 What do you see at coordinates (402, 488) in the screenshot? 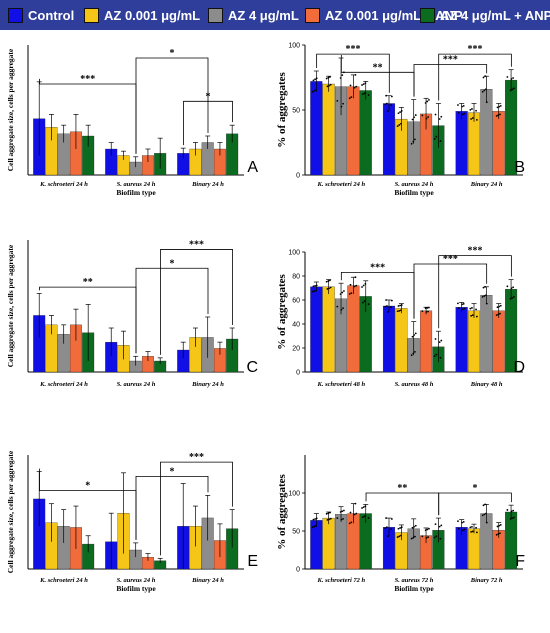
I see `significance-label: **` at bounding box center [402, 488].